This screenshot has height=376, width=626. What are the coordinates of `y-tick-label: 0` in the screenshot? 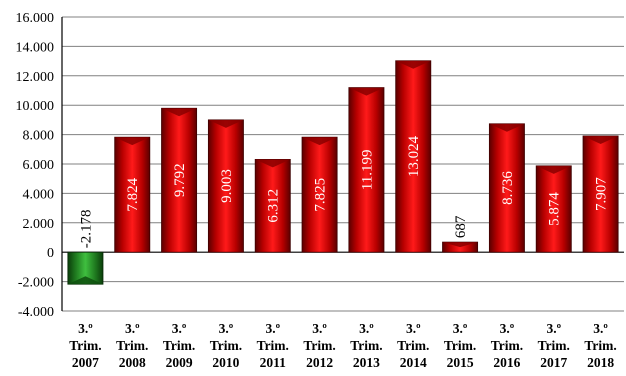 It's located at (50, 253).